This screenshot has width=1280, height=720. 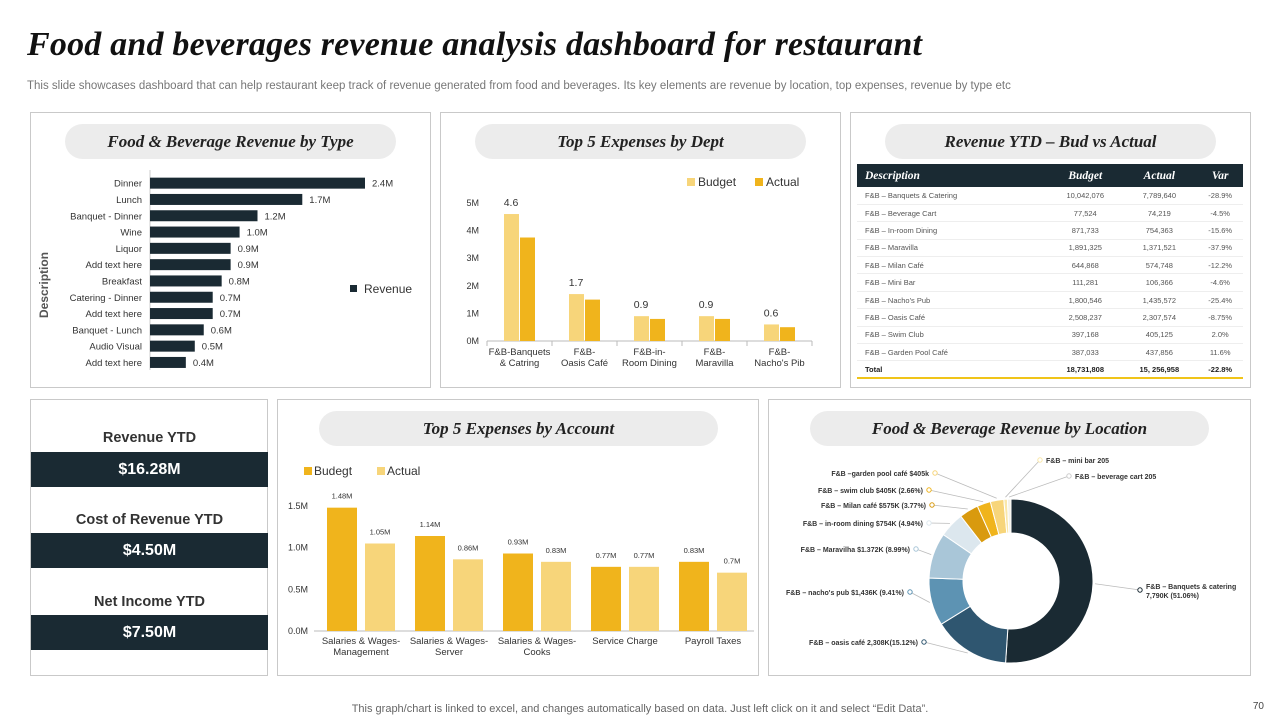 What do you see at coordinates (1159, 352) in the screenshot?
I see `table-cell: 437,856` at bounding box center [1159, 352].